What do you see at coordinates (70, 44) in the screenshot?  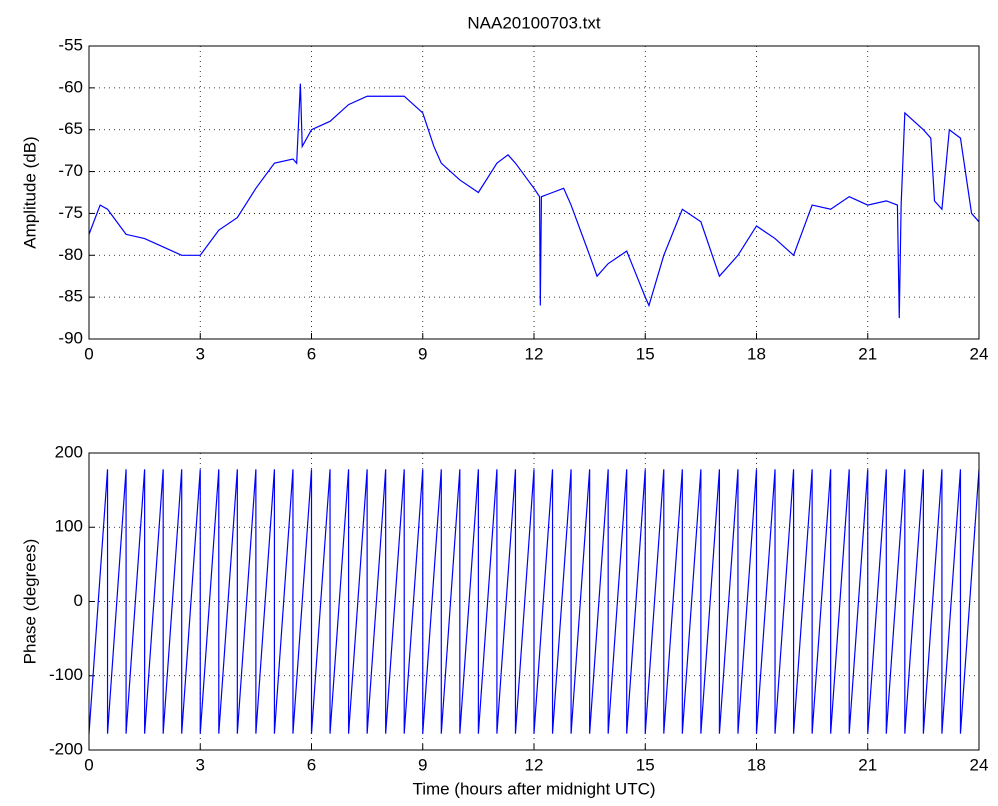 I see `y-tick-label: -55` at bounding box center [70, 44].